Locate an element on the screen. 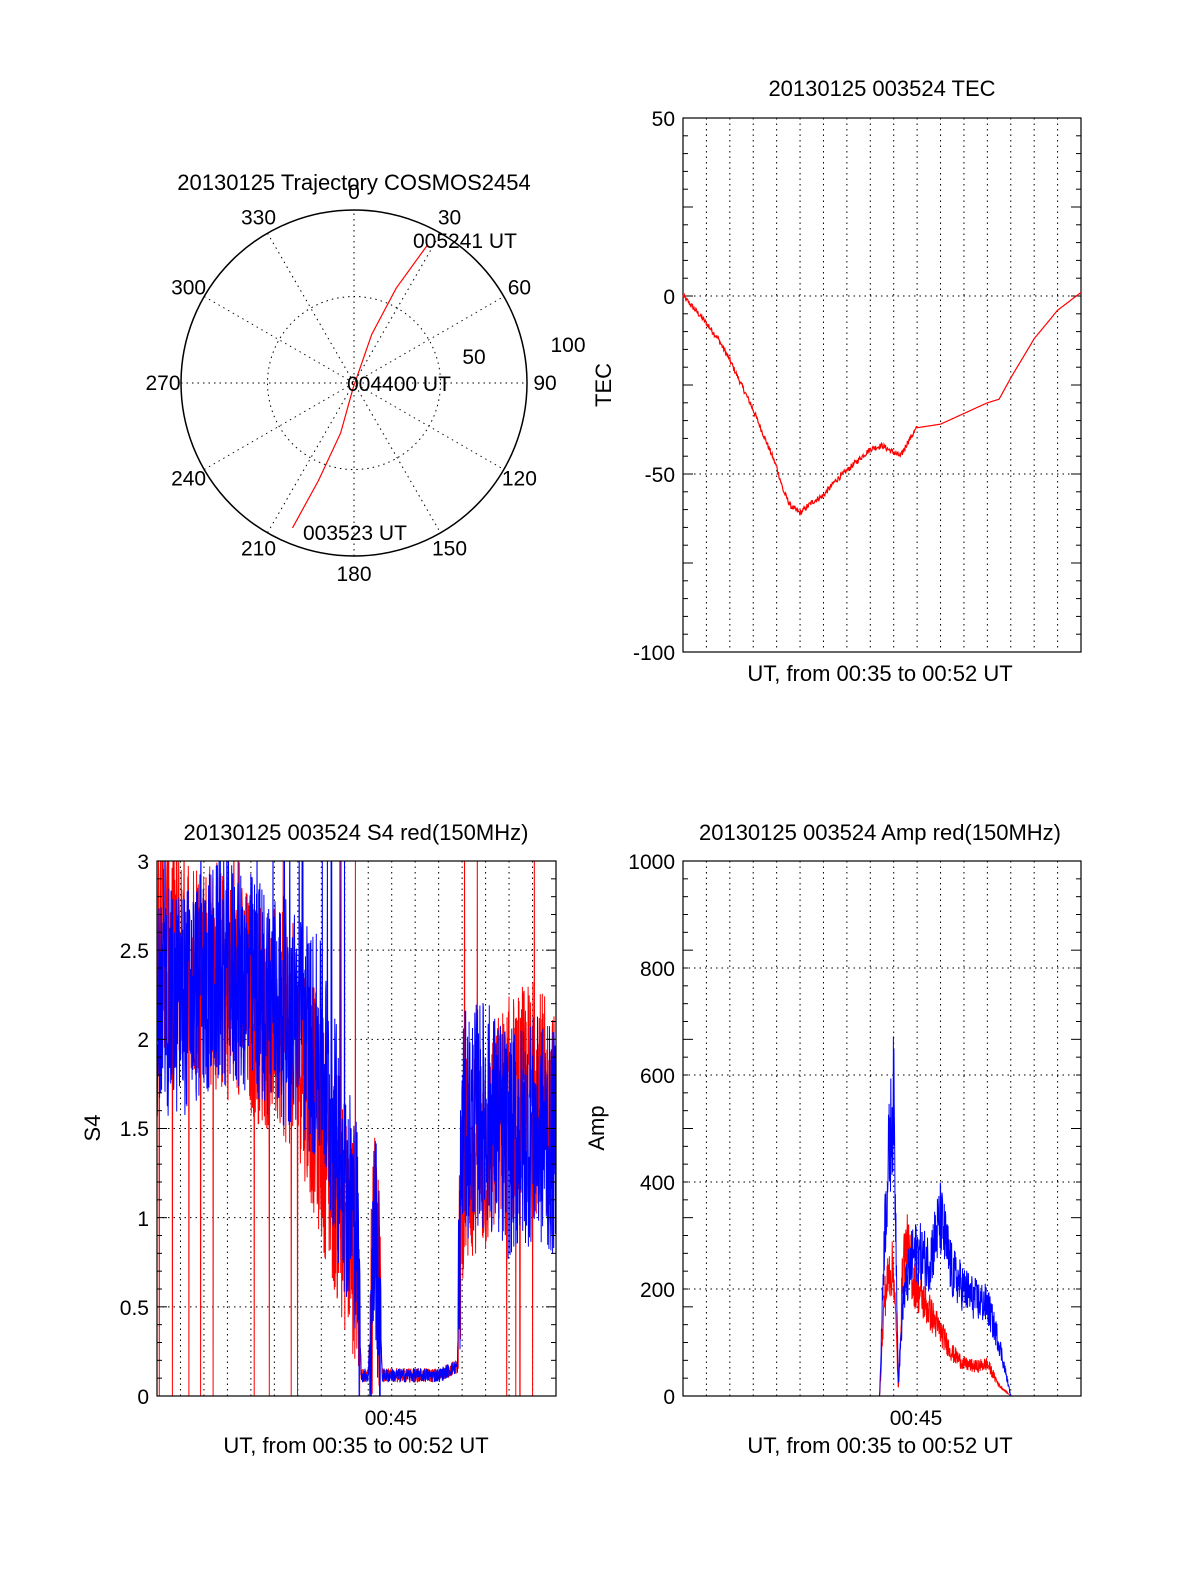 The height and width of the screenshot is (1575, 1200). amp-ylabel: Amp is located at coordinates (596, 1127).